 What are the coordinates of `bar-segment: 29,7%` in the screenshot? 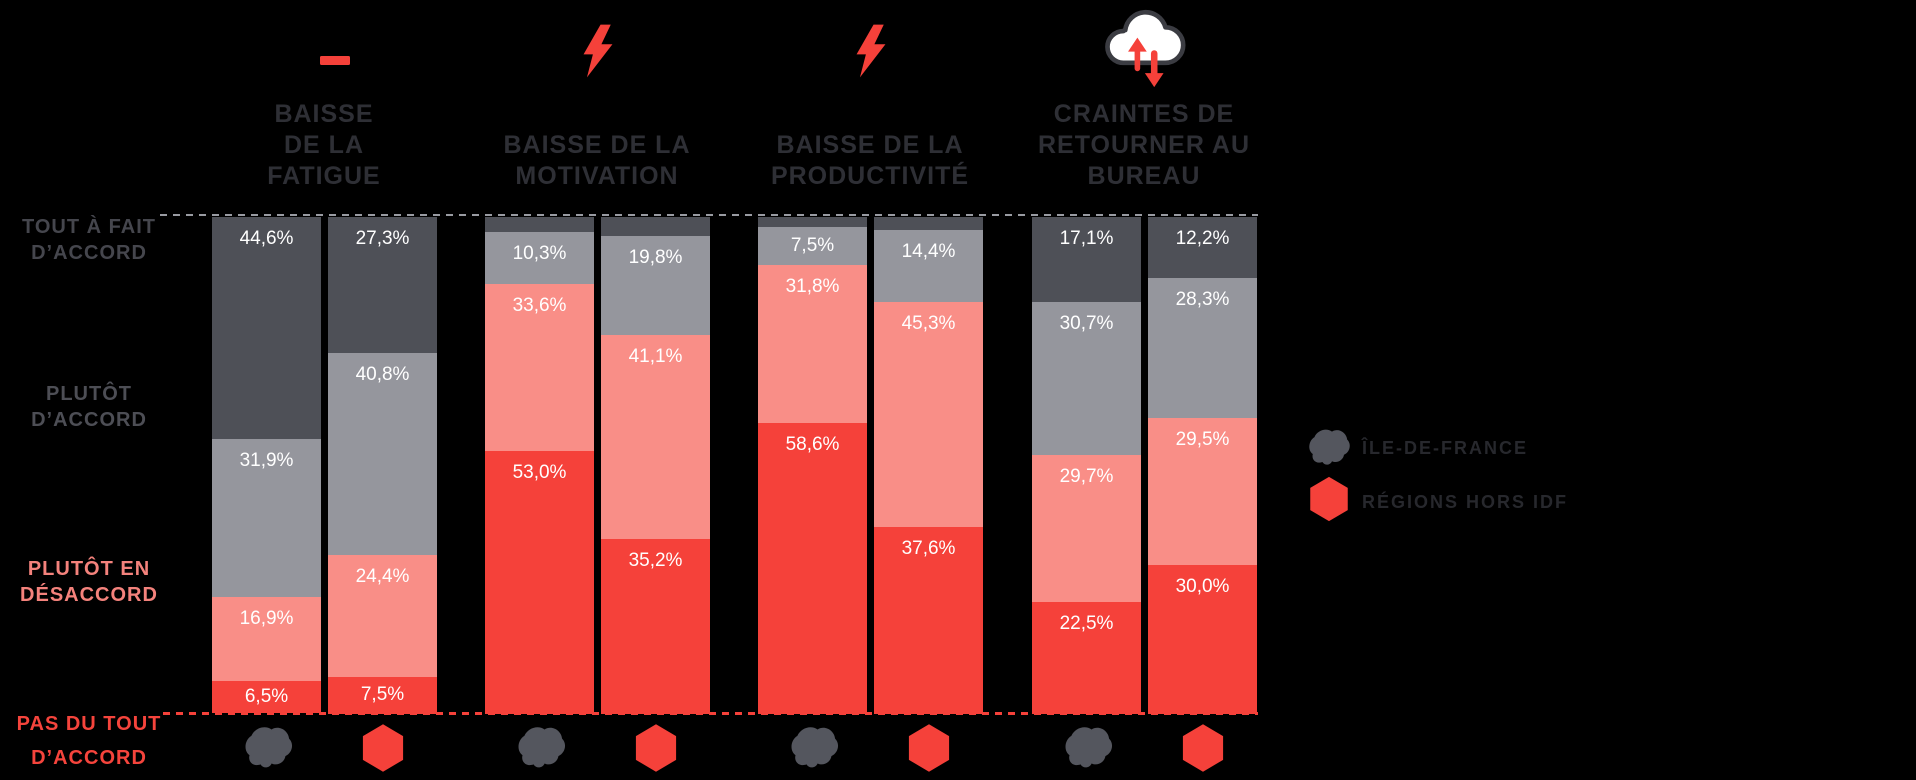 It's located at (1086, 528).